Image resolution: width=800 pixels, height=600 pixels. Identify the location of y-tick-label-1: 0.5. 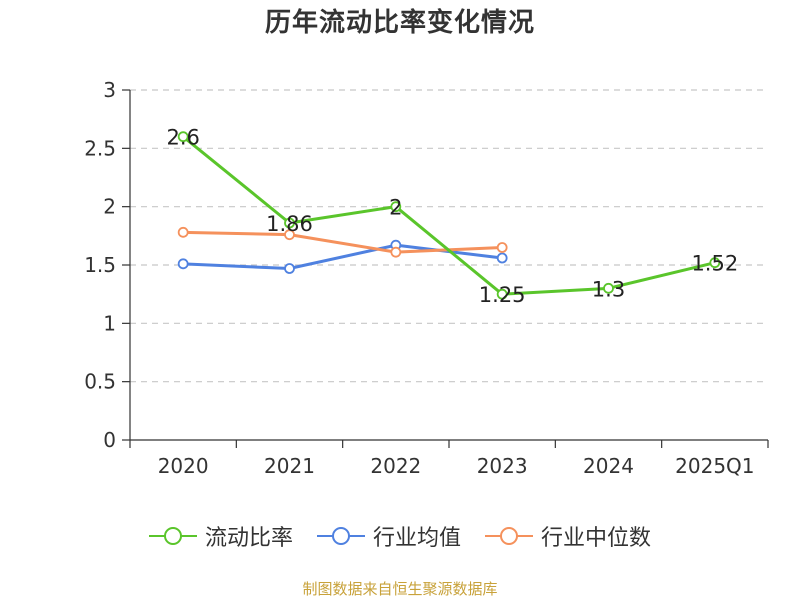
(100, 382).